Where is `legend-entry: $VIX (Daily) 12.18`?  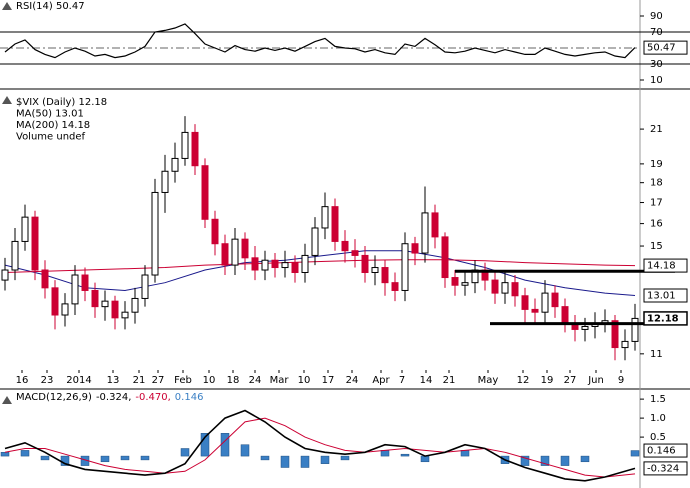
legend-entry: $VIX (Daily) 12.18 is located at coordinates (61, 102).